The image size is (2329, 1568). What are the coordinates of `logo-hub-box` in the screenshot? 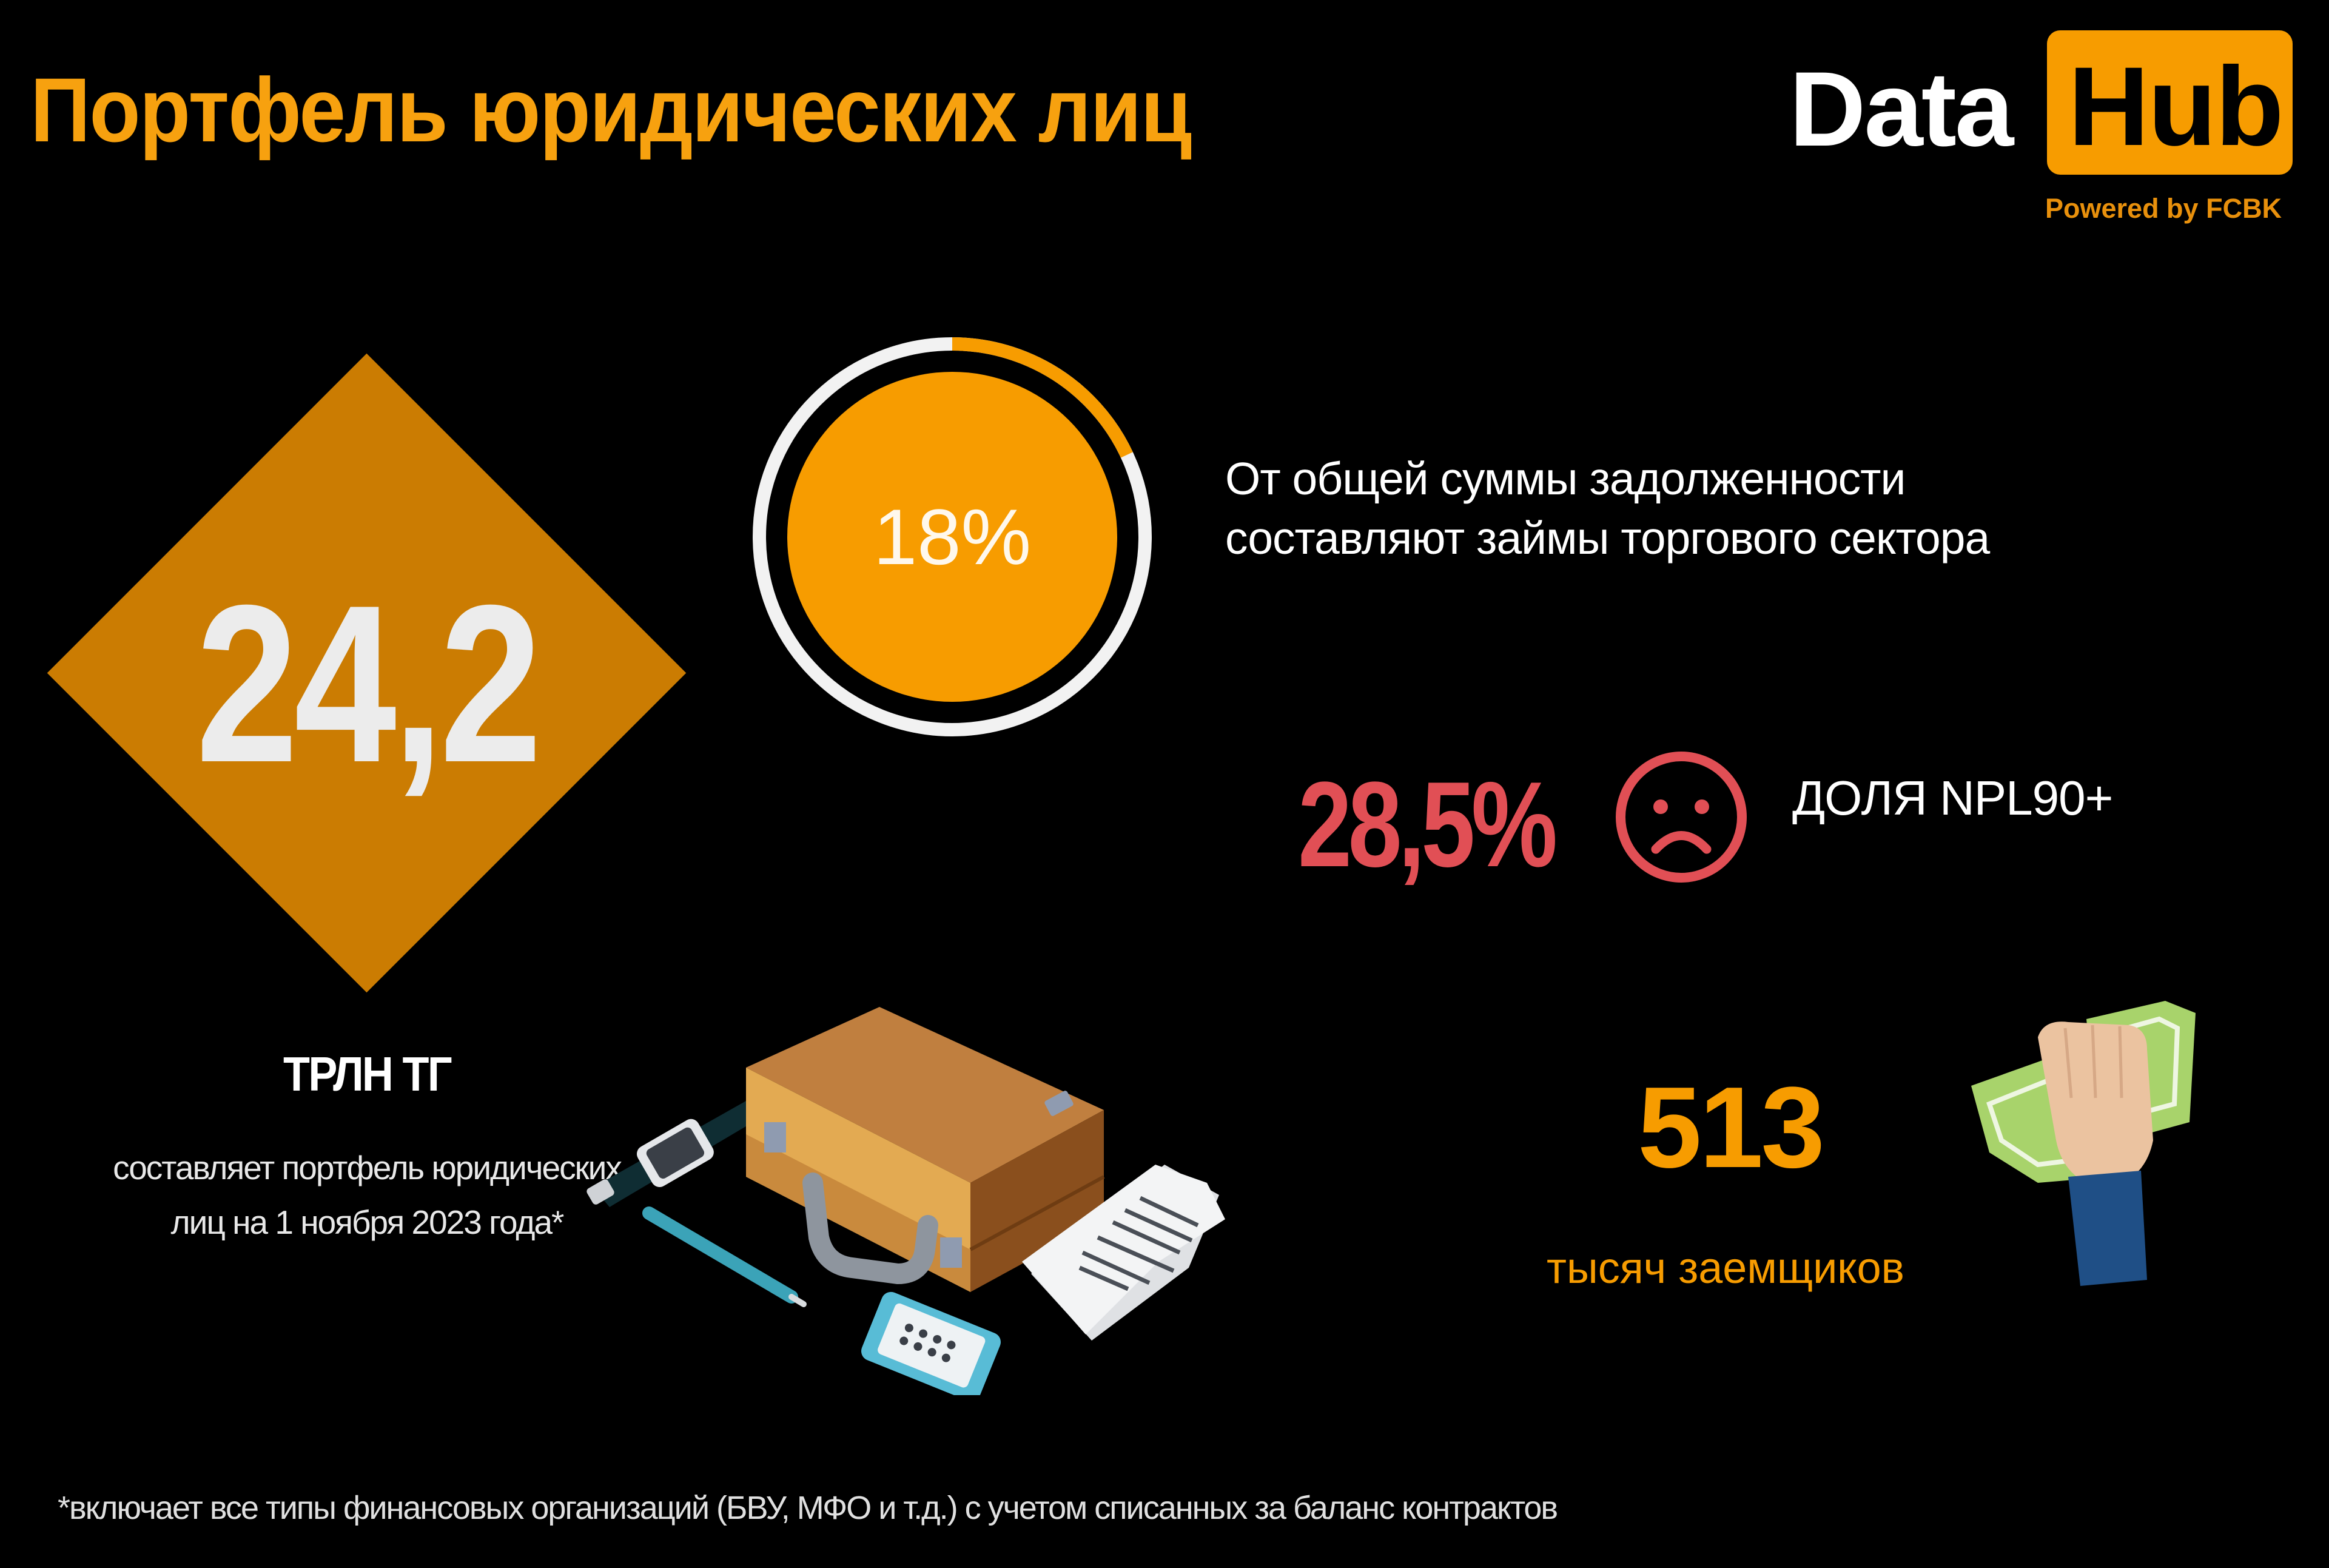 It's located at (2170, 102).